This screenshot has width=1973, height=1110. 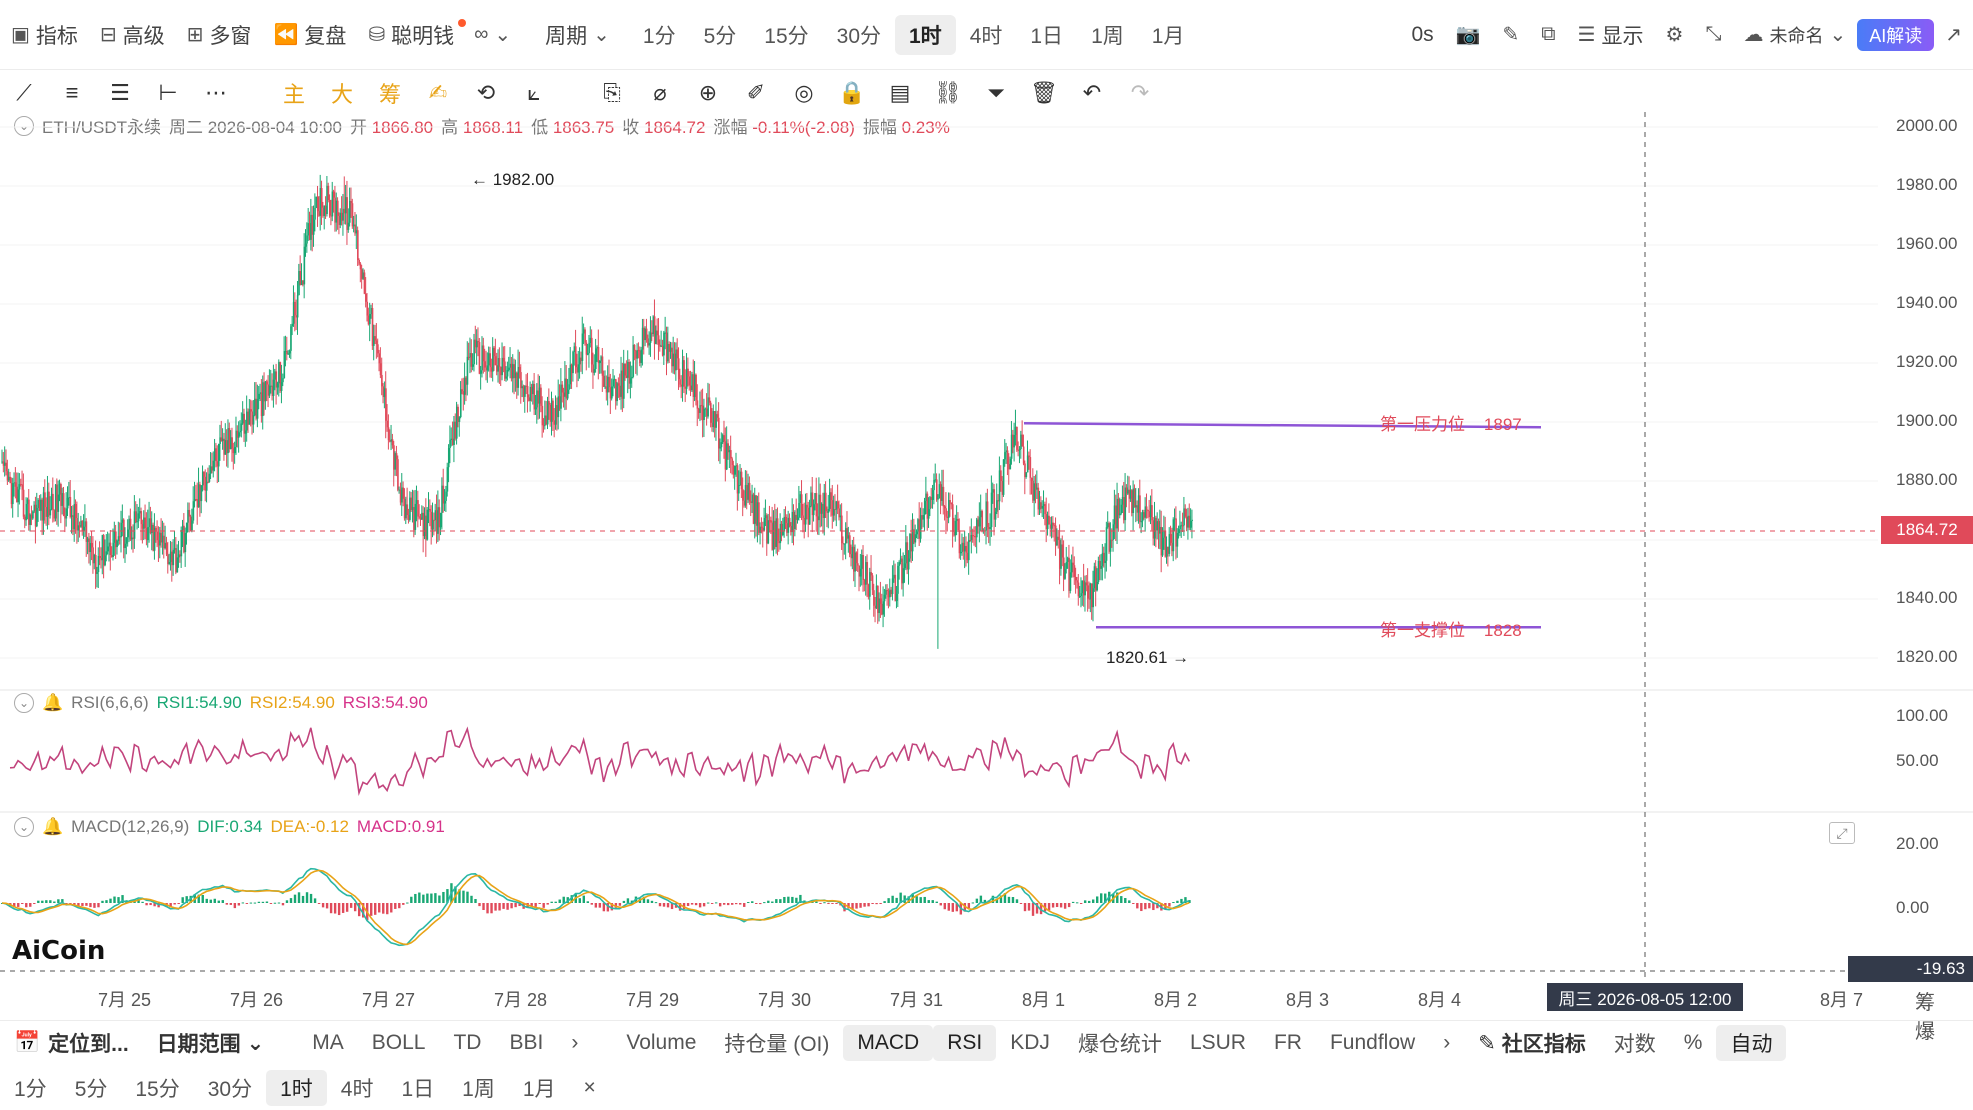 What do you see at coordinates (1092, 92) in the screenshot?
I see `undo-icon: ↶` at bounding box center [1092, 92].